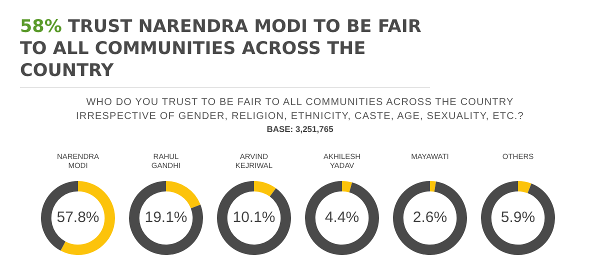  Describe the element at coordinates (300, 110) in the screenshot. I see `text: WHO DO YOU TRUST TO BE FAIR TO ALL COMMUNITIES ACROSS THE COUNTRY IRRESPECTIVE OF GENDER, RELIGION, ETHNICITY, CASTE, AGE, SEXUALITY, ETC.?` at that location.